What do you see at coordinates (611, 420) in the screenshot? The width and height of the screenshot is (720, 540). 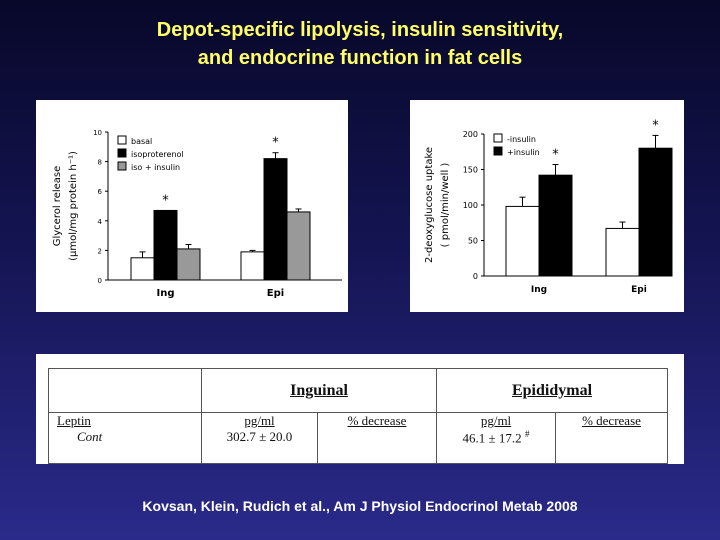 I see `epi-pct-label: % decrease` at bounding box center [611, 420].